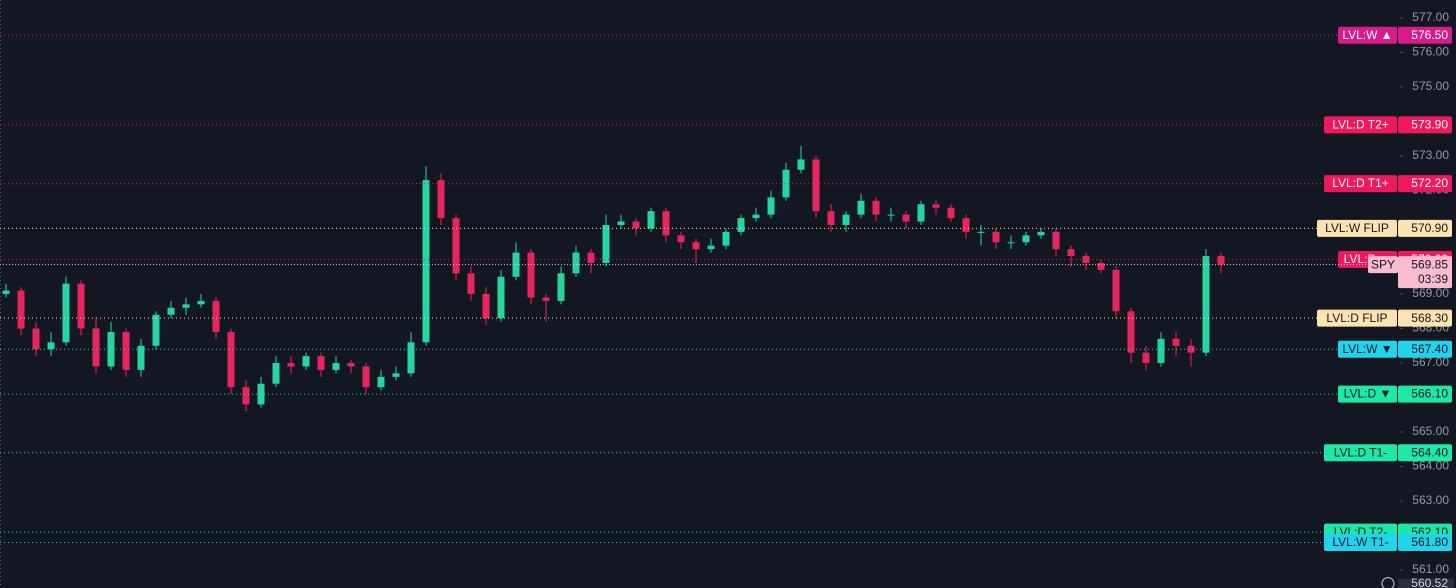 This screenshot has width=1456, height=588. Describe the element at coordinates (1430, 362) in the screenshot. I see `y-tick-label: 567.00` at that location.